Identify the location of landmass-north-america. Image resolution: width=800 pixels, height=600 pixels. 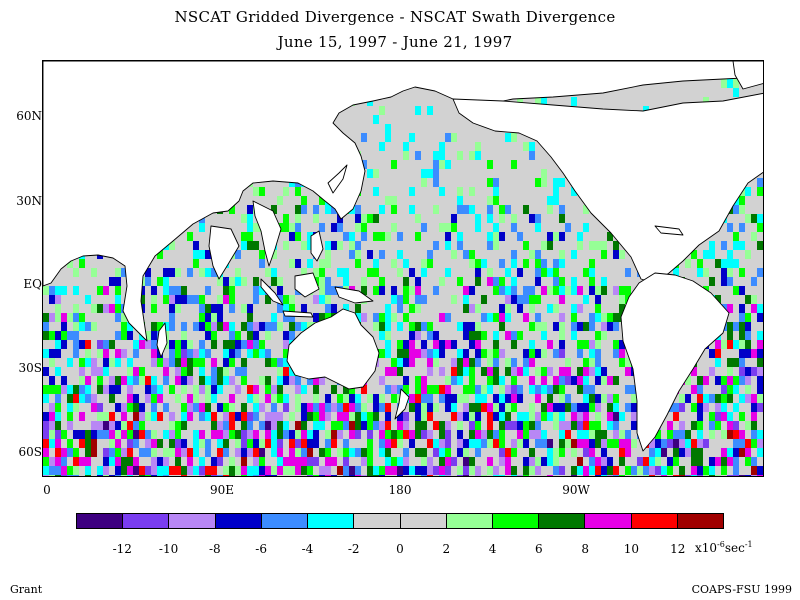
(607, 188).